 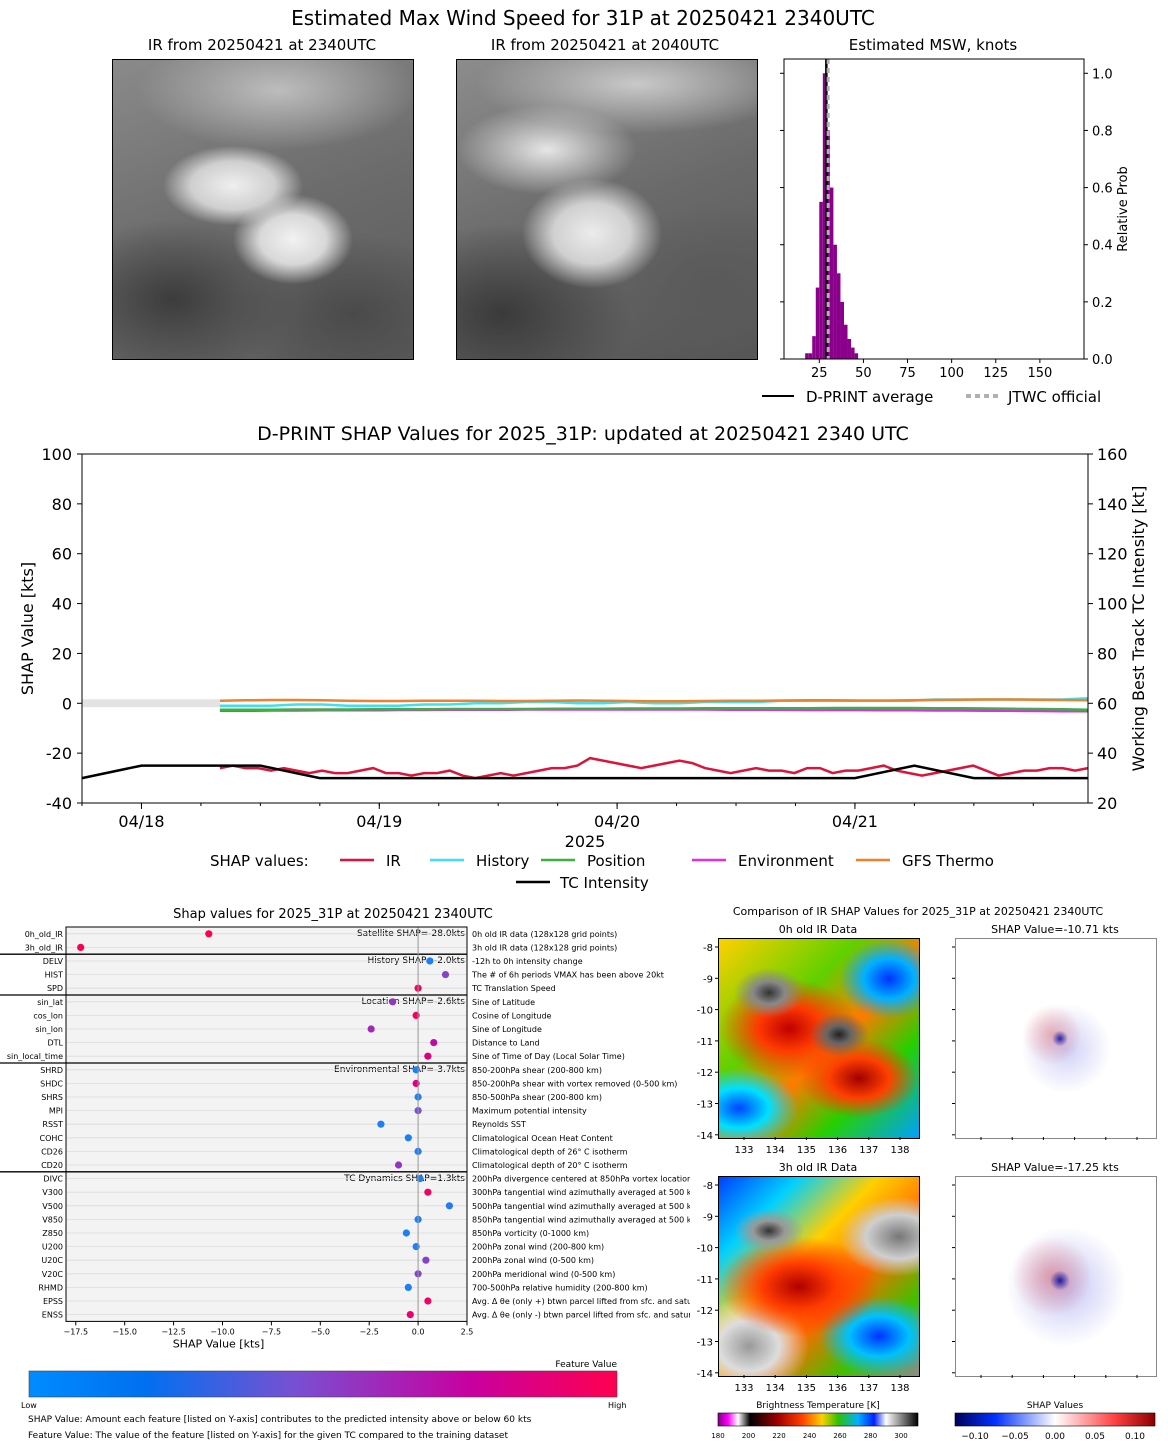 I want to click on ir3-map, so click(x=819, y=1276).